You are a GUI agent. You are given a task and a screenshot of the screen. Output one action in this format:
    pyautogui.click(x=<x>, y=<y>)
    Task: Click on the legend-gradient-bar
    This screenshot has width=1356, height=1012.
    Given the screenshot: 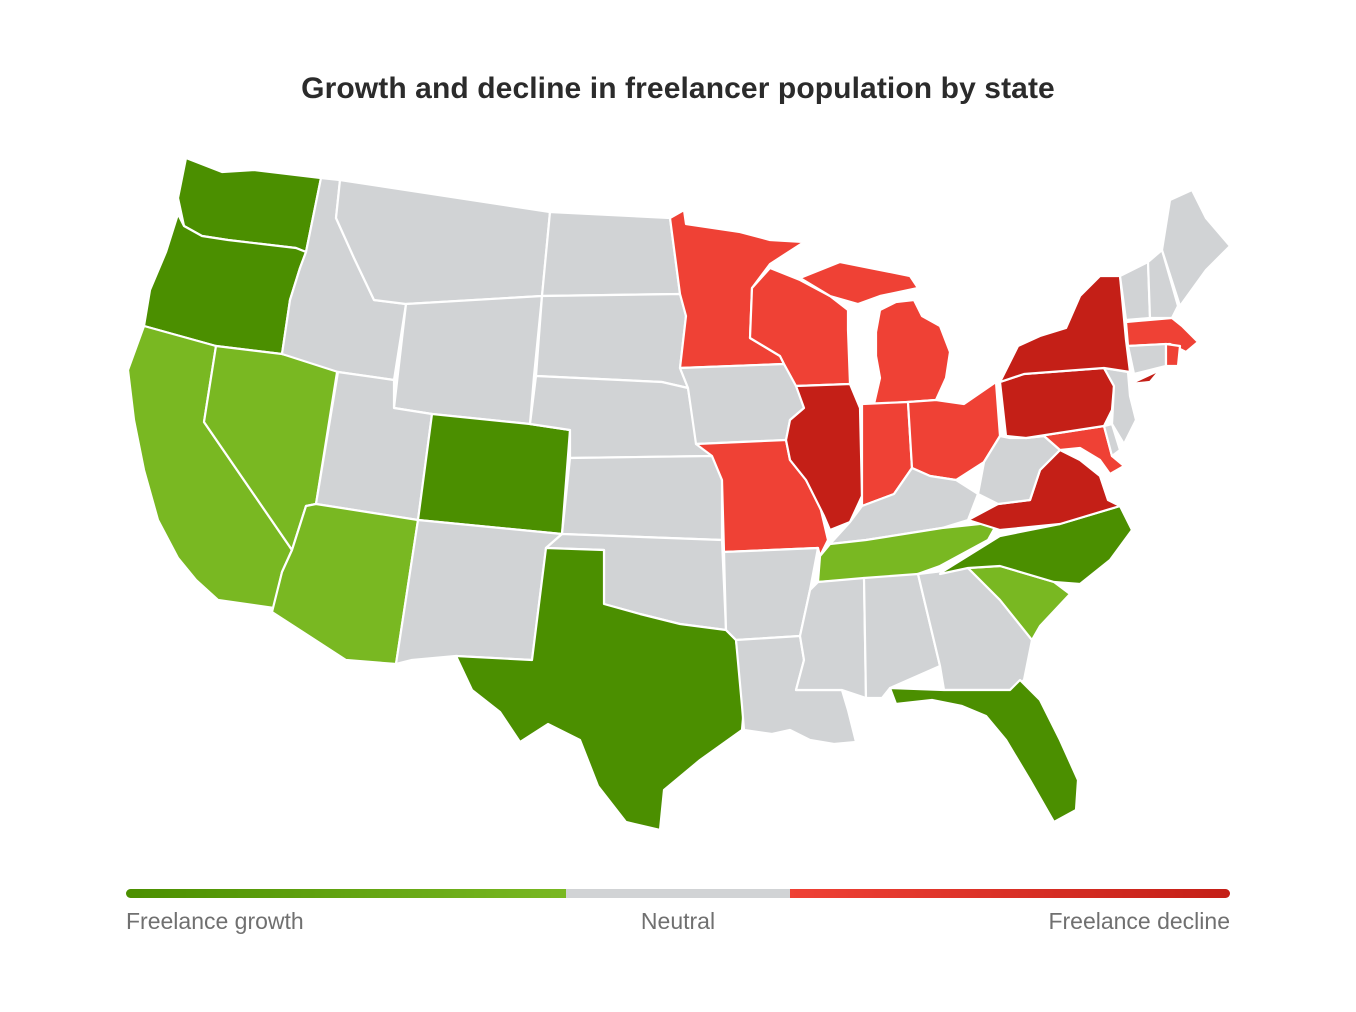 What is the action you would take?
    pyautogui.click(x=678, y=893)
    